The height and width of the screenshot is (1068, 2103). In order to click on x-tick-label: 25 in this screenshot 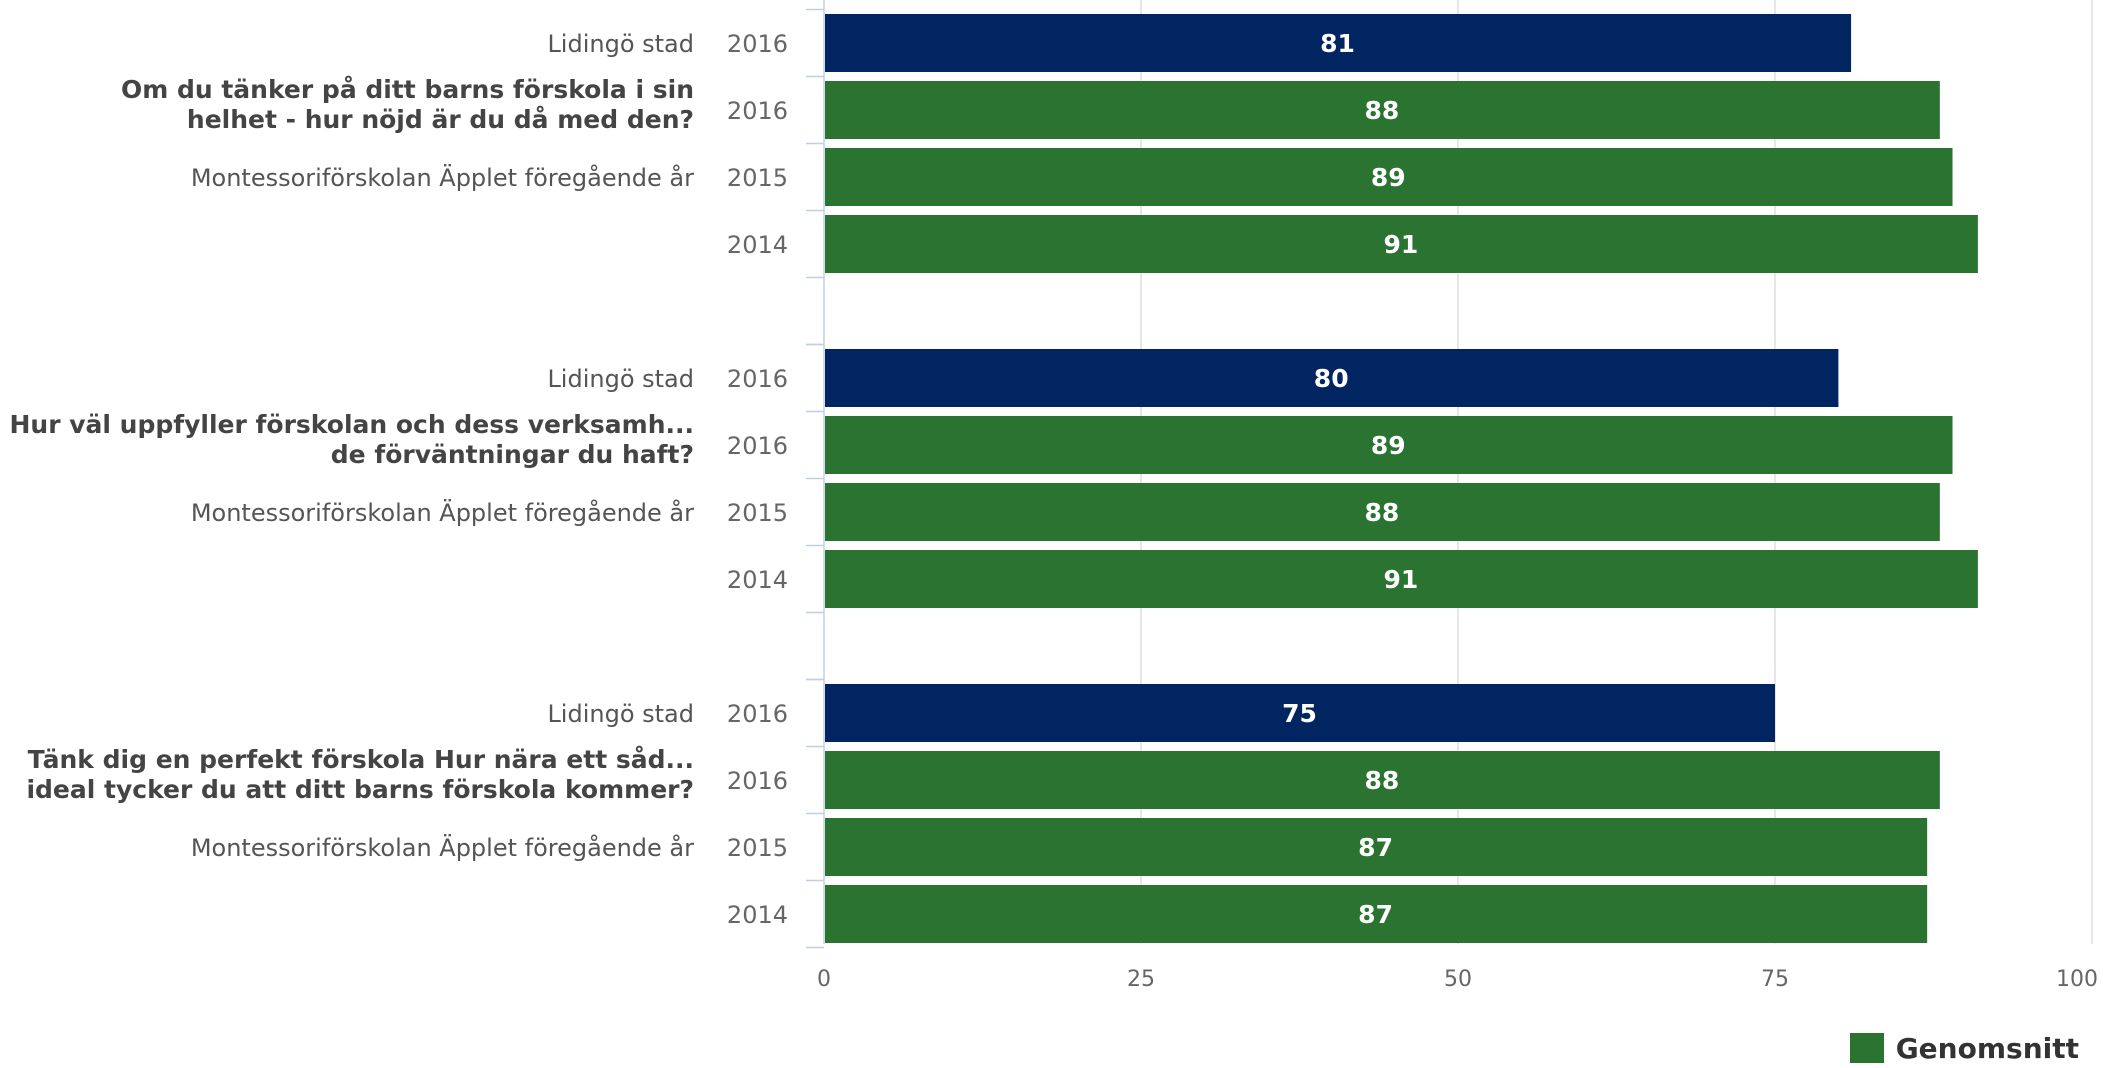, I will do `click(1141, 979)`.